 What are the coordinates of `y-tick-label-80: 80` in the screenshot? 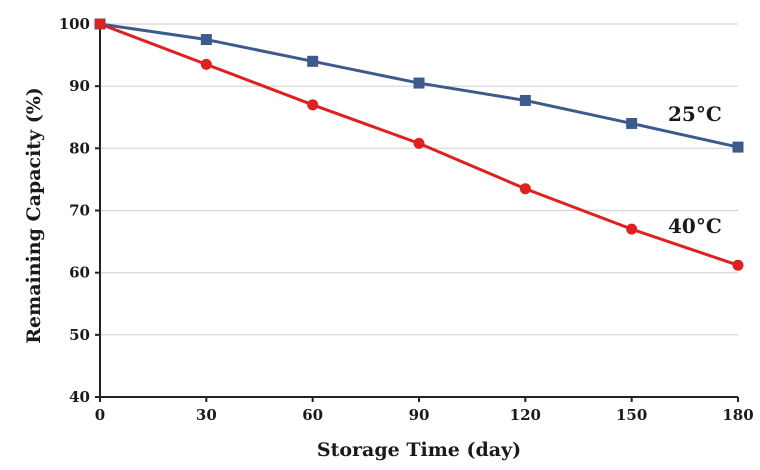 It's located at (79, 148).